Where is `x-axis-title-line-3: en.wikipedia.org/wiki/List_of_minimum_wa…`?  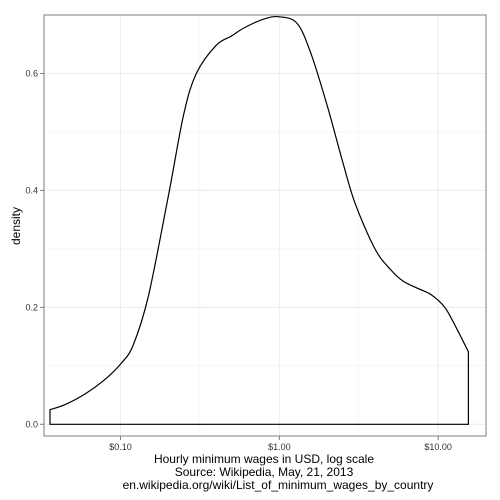
x-axis-title-line-3: en.wikipedia.org/wiki/List_of_minimum_wa… is located at coordinates (278, 485).